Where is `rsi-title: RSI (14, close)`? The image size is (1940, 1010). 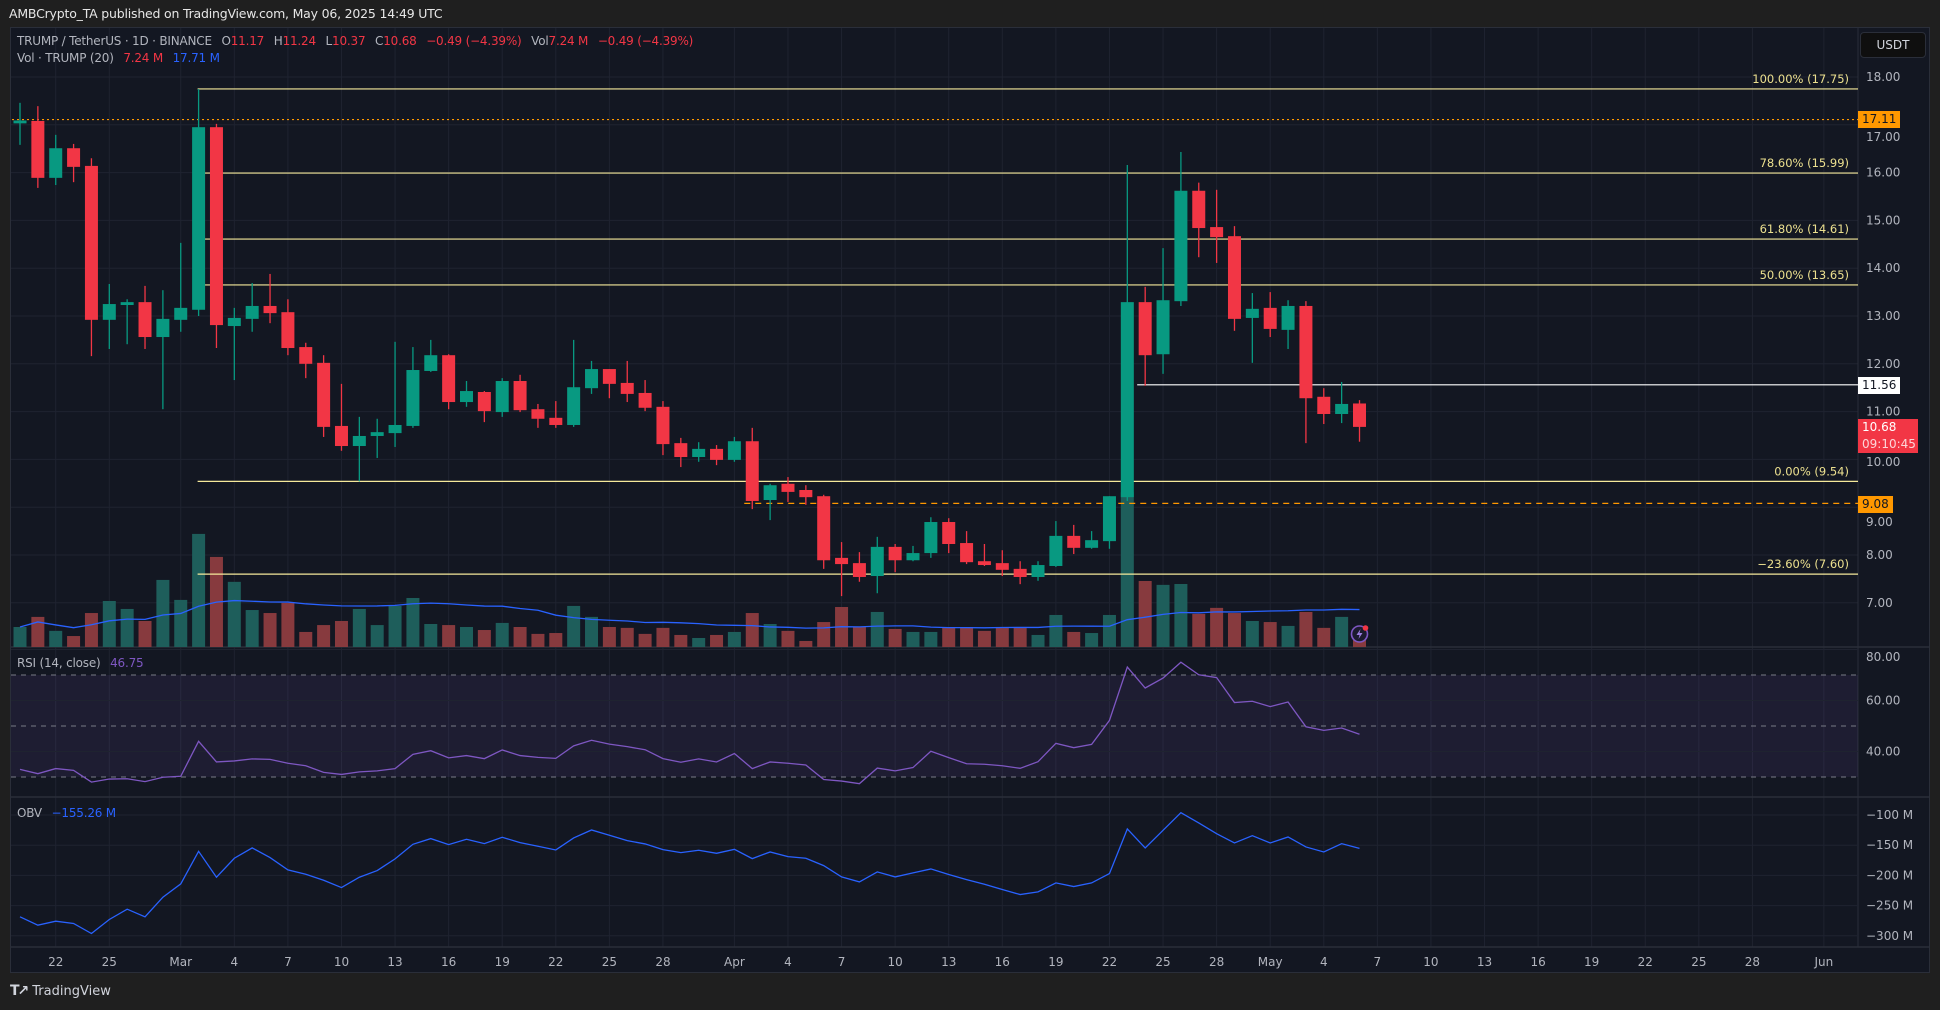
rsi-title: RSI (14, close) is located at coordinates (59, 663).